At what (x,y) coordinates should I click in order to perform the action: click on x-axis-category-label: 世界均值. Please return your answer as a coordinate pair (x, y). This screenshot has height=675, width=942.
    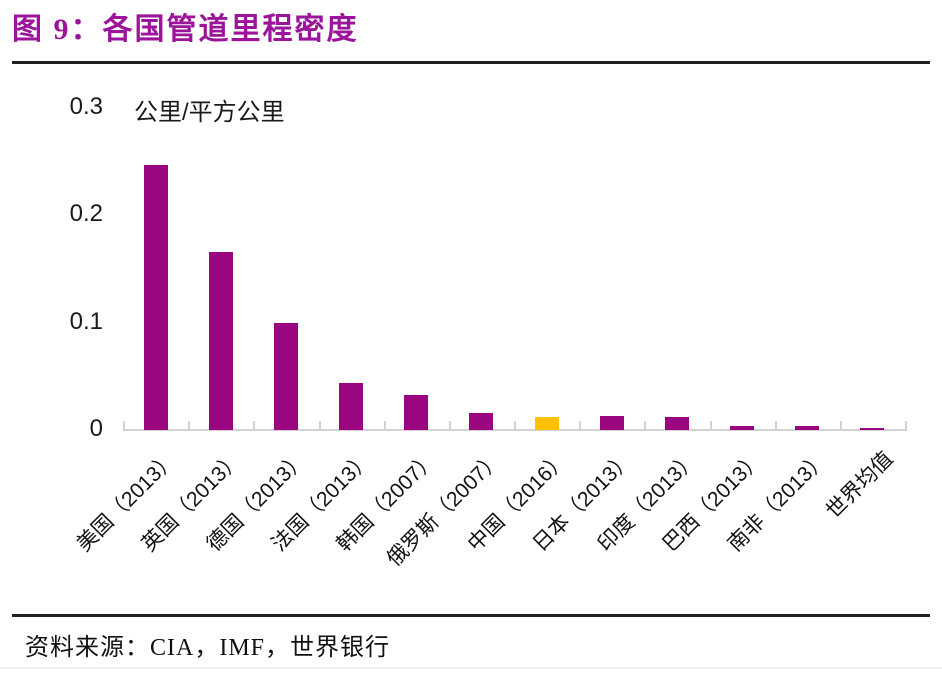
    Looking at the image, I should click on (859, 485).